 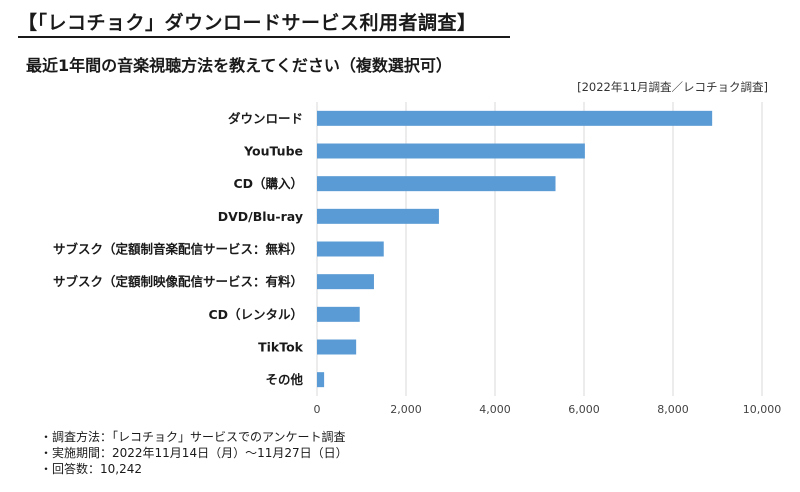 I want to click on note-period: ・実施期間：2022年11月14日（月）～11月27日（日）, so click(x=194, y=453).